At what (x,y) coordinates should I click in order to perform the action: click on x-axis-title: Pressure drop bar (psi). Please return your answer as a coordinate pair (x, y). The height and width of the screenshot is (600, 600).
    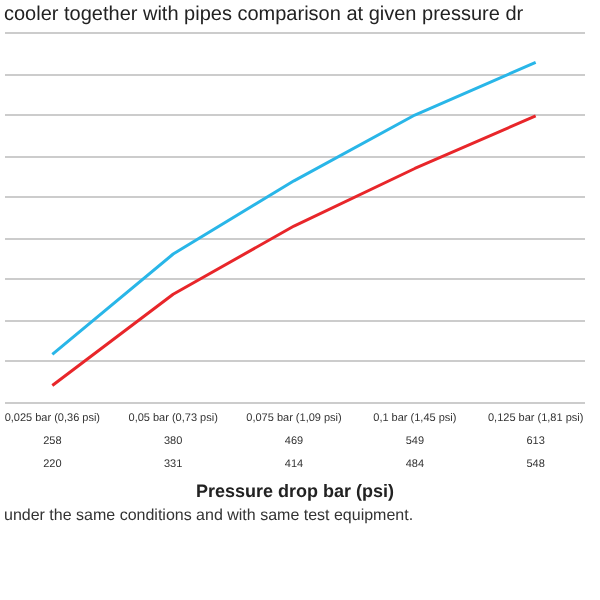
    Looking at the image, I should click on (295, 491).